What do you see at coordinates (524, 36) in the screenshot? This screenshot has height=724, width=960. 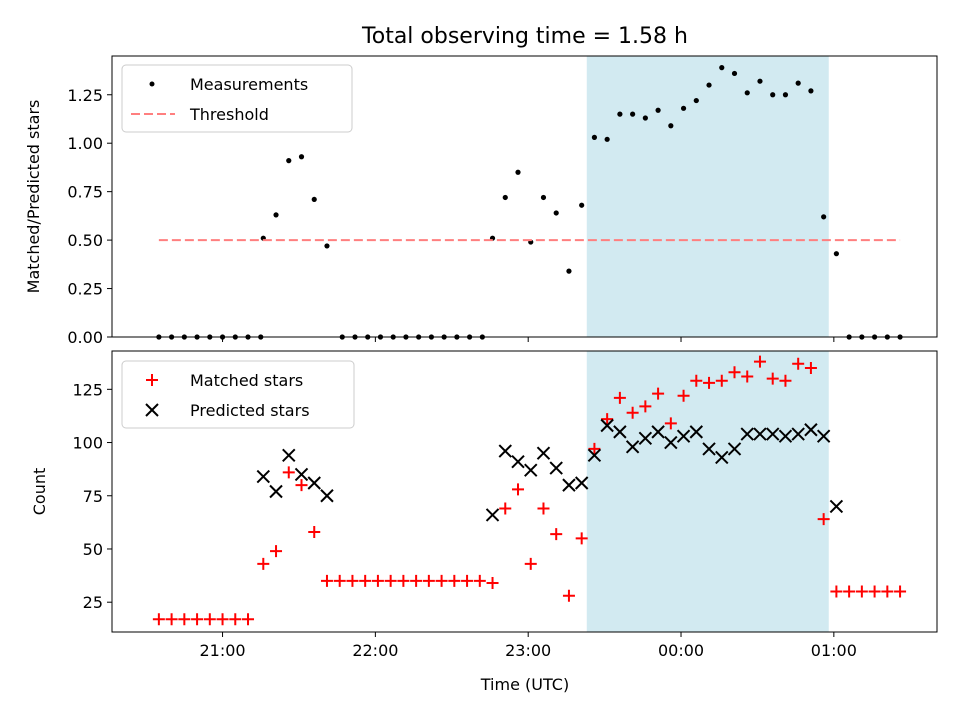 I see `chart-title: Total observing time = 1.58 h` at bounding box center [524, 36].